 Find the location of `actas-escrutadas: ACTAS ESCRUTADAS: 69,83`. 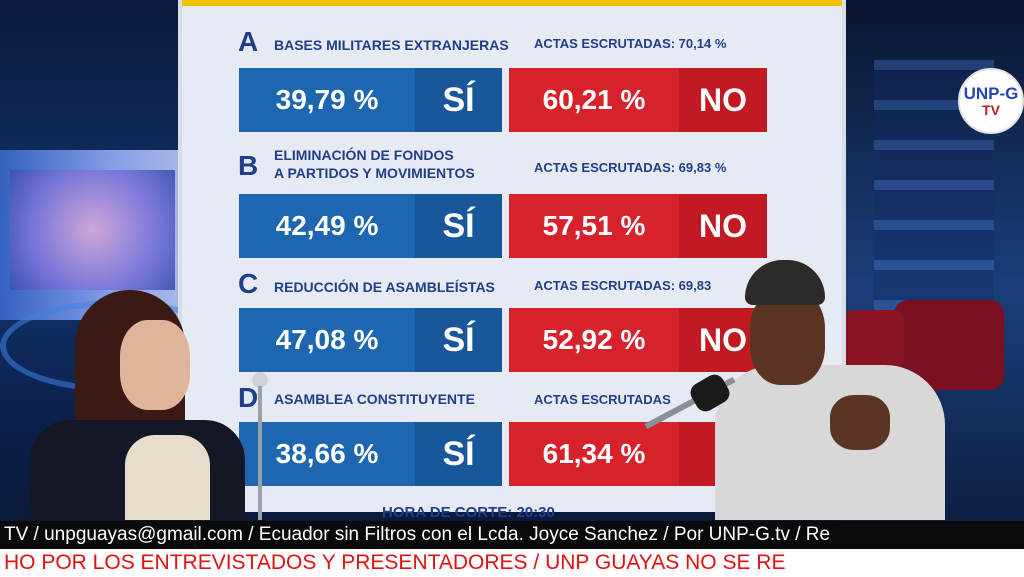

actas-escrutadas: ACTAS ESCRUTADAS: 69,83 is located at coordinates (623, 285).